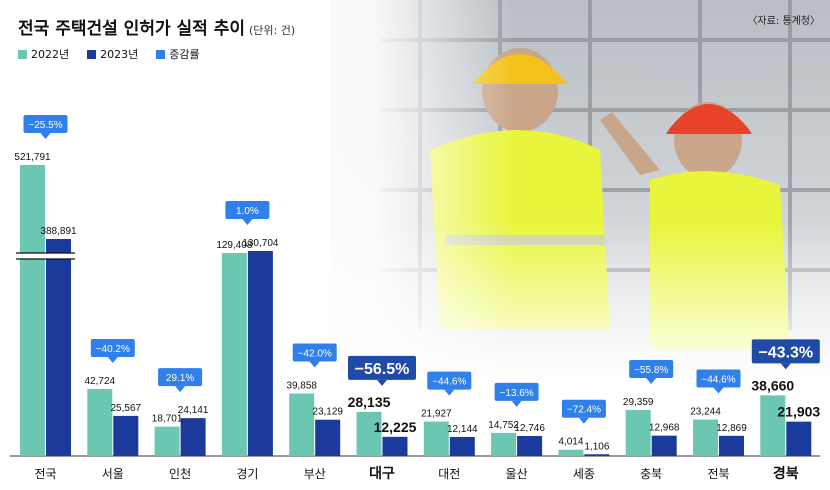 This screenshot has width=830, height=490. What do you see at coordinates (167, 419) in the screenshot?
I see `value-label-2022-2: 18,701` at bounding box center [167, 419].